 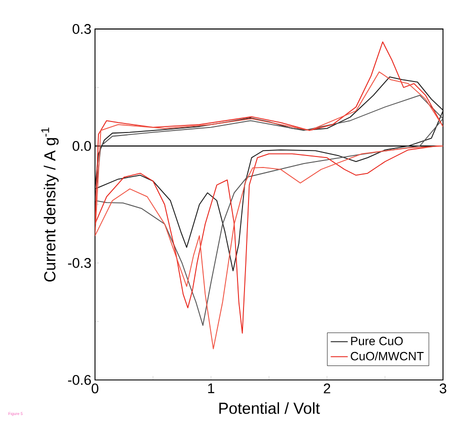 I want to click on x-tick-label: 0, so click(x=95, y=388).